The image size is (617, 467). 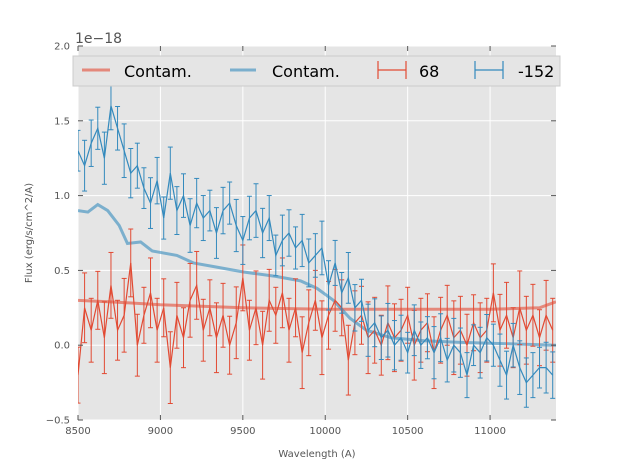 I want to click on contam-line, so click(x=317, y=304).